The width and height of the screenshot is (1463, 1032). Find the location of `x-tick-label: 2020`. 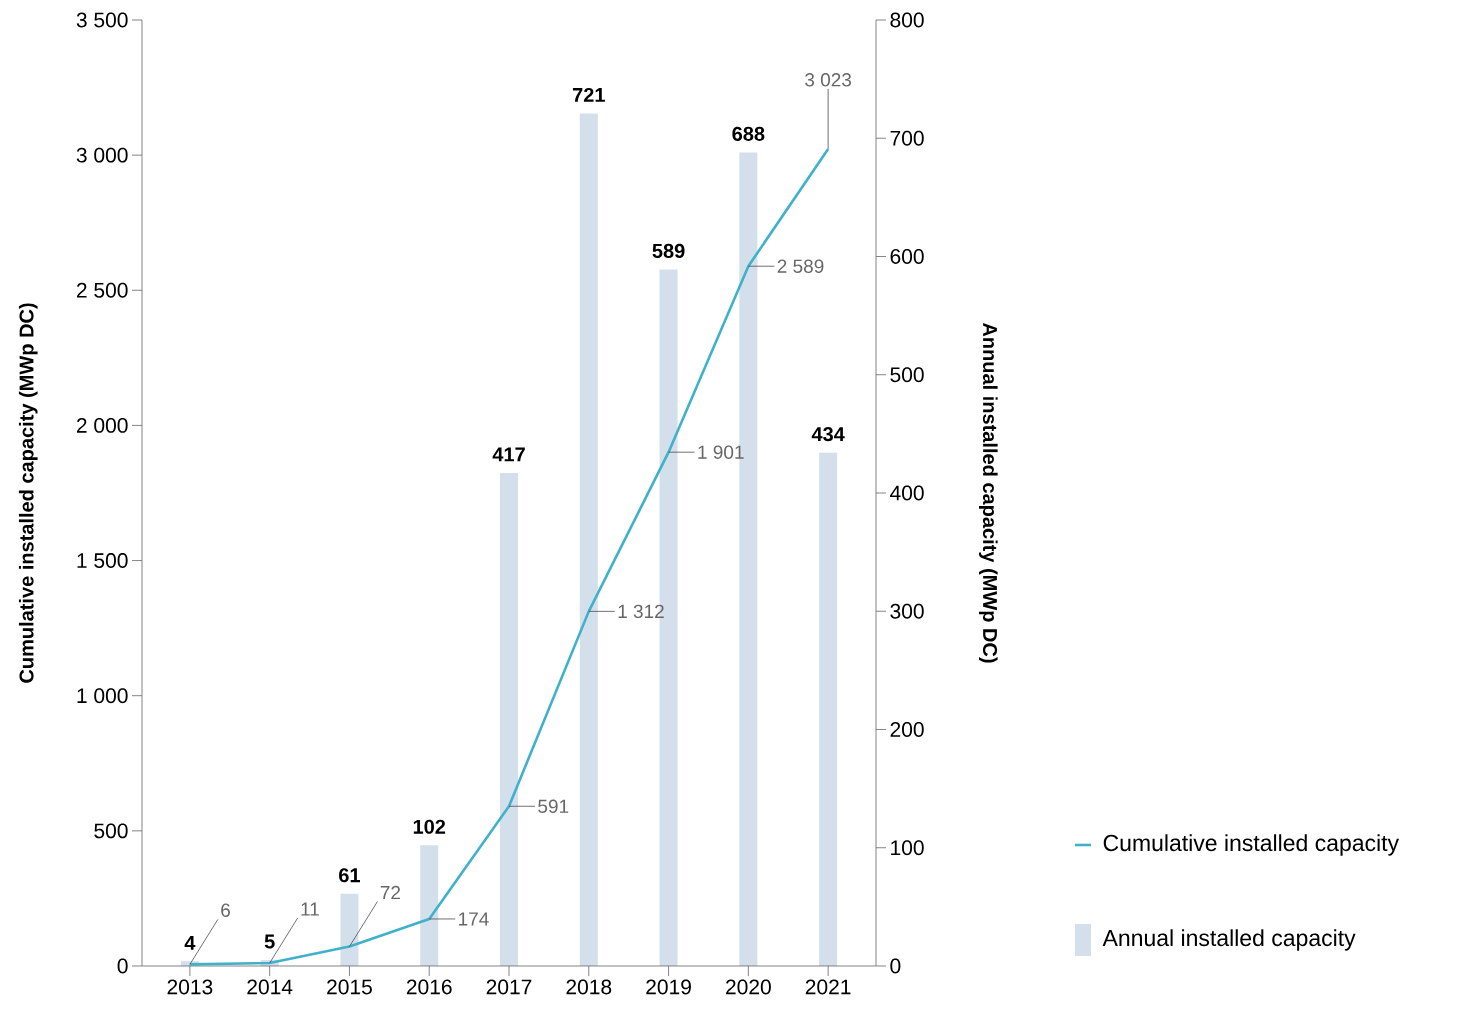

x-tick-label: 2020 is located at coordinates (748, 987).